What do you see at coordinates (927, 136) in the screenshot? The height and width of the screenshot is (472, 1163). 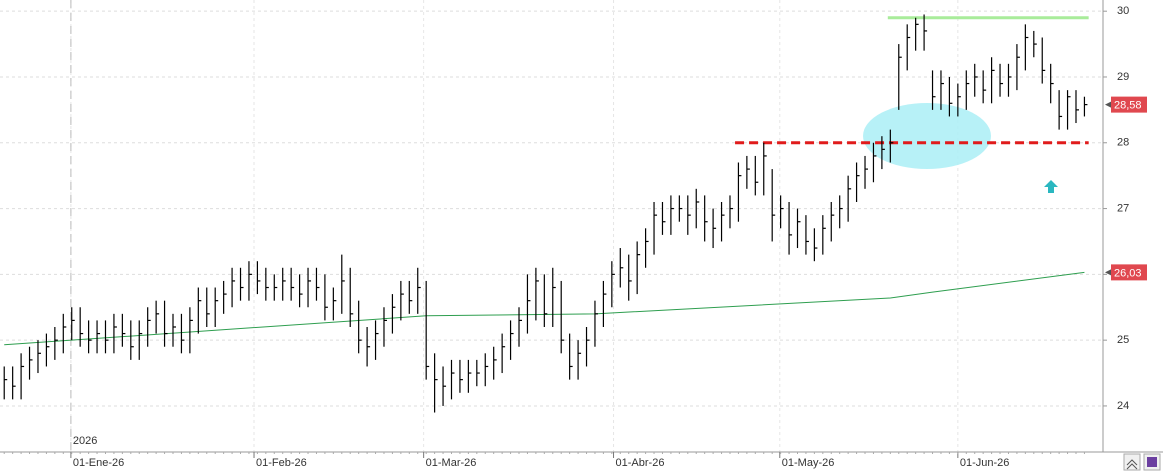 I see `highlight-ellipse` at bounding box center [927, 136].